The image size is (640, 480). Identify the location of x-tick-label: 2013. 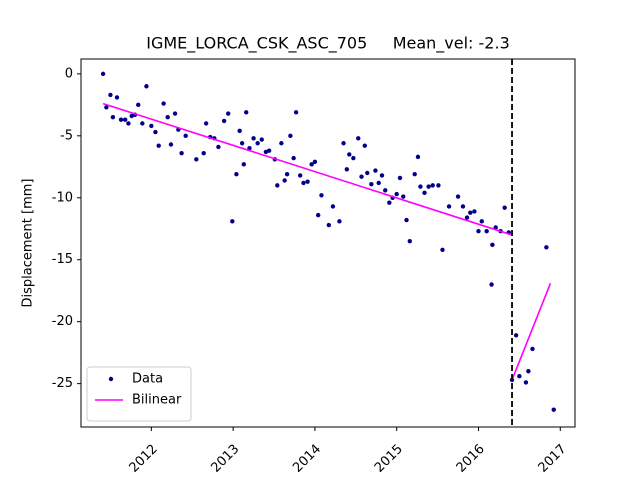
(225, 459).